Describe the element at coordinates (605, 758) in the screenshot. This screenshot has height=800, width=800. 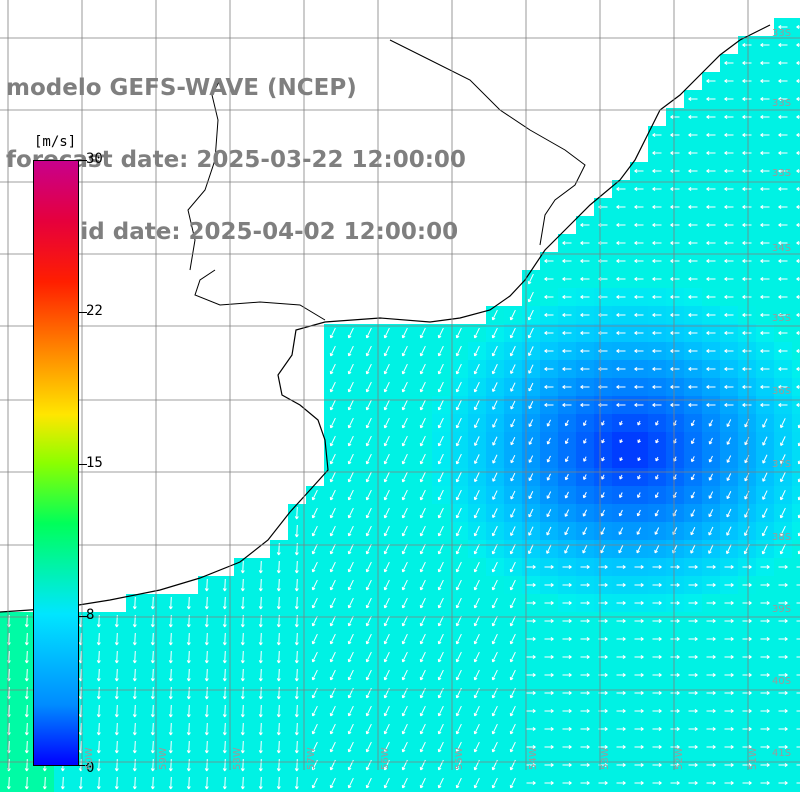
I see `longitude-label: 53W` at that location.